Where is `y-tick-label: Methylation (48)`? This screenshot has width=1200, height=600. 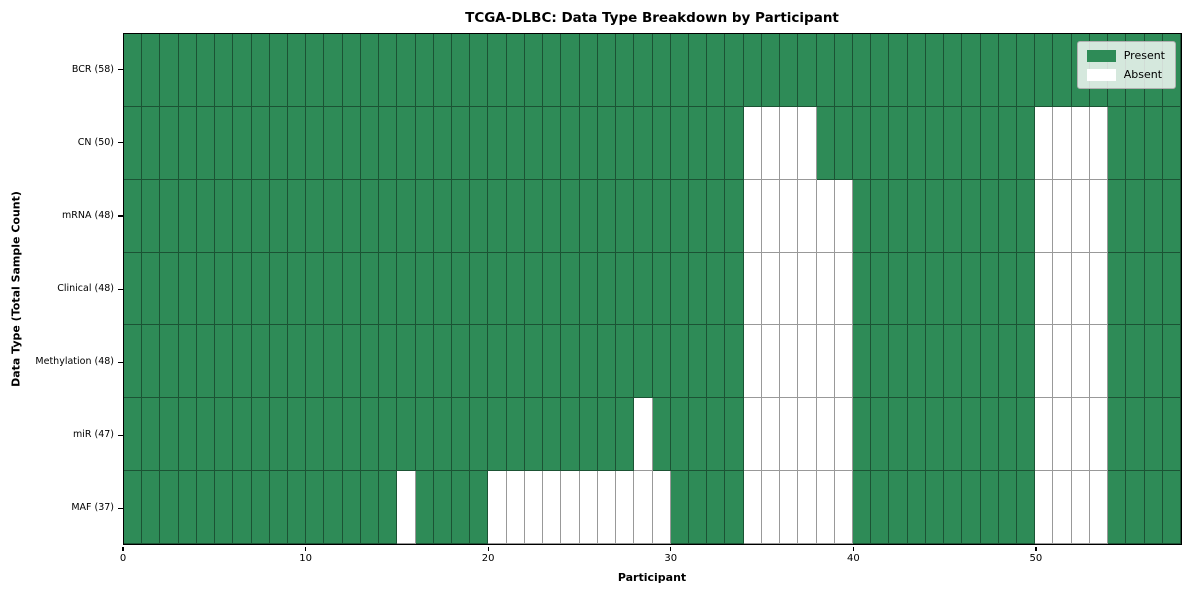
y-tick-label: Methylation (48) is located at coordinates (74, 362).